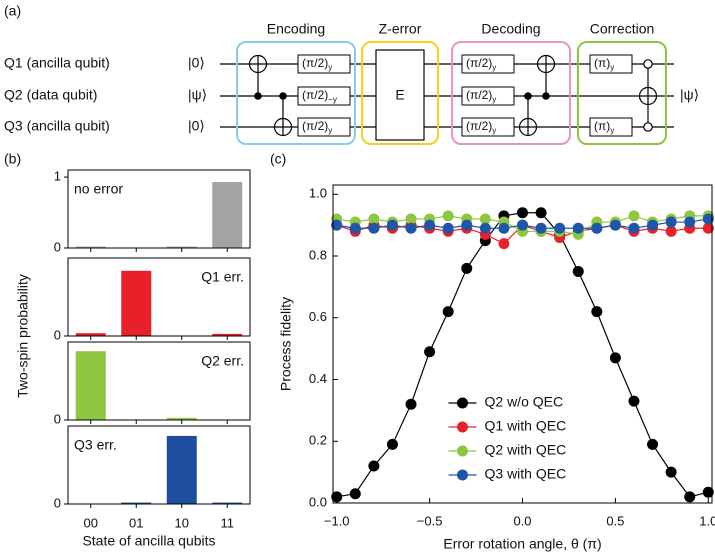 This screenshot has width=715, height=555. Describe the element at coordinates (57, 63) in the screenshot. I see `qubit-label: Q1 (ancilla qubit)` at that location.